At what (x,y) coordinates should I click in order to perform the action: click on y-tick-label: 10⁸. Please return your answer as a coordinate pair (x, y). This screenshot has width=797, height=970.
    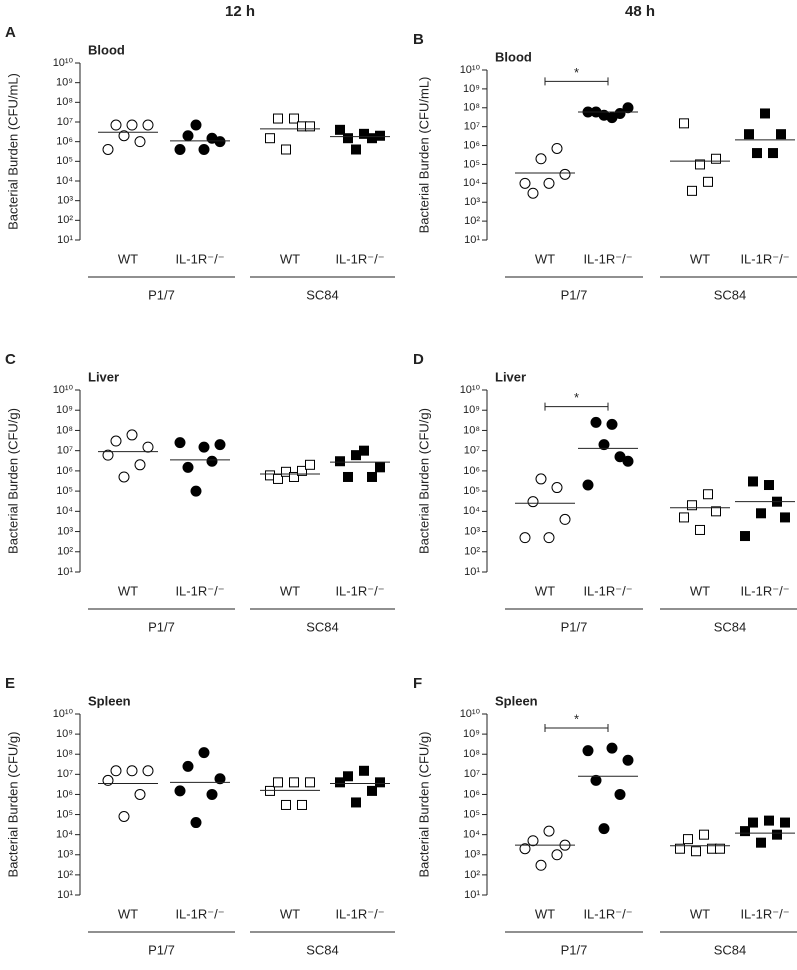
    Looking at the image, I should click on (64, 754).